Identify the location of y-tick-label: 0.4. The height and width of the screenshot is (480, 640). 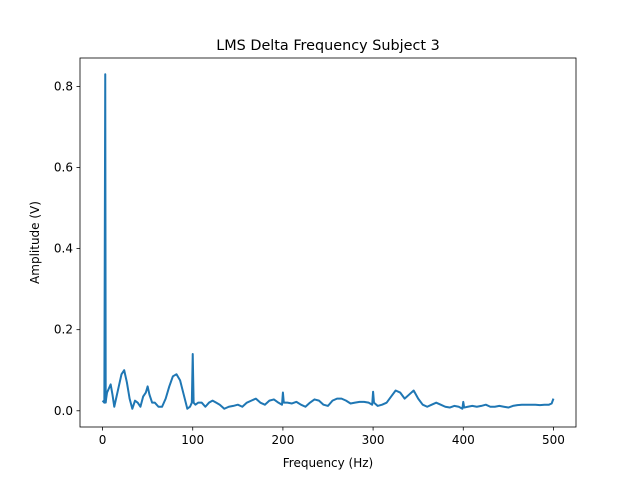
(63, 249).